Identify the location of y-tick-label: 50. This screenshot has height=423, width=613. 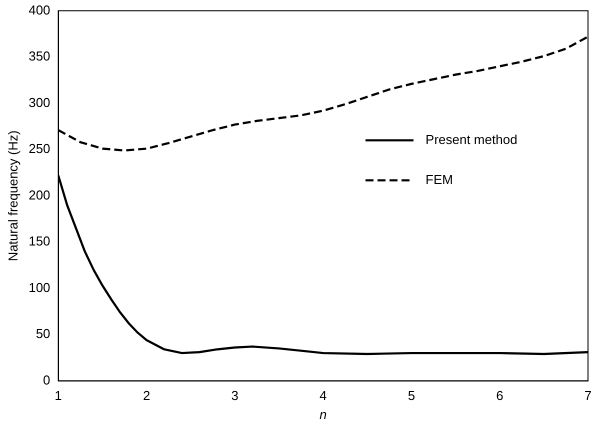
(43, 334).